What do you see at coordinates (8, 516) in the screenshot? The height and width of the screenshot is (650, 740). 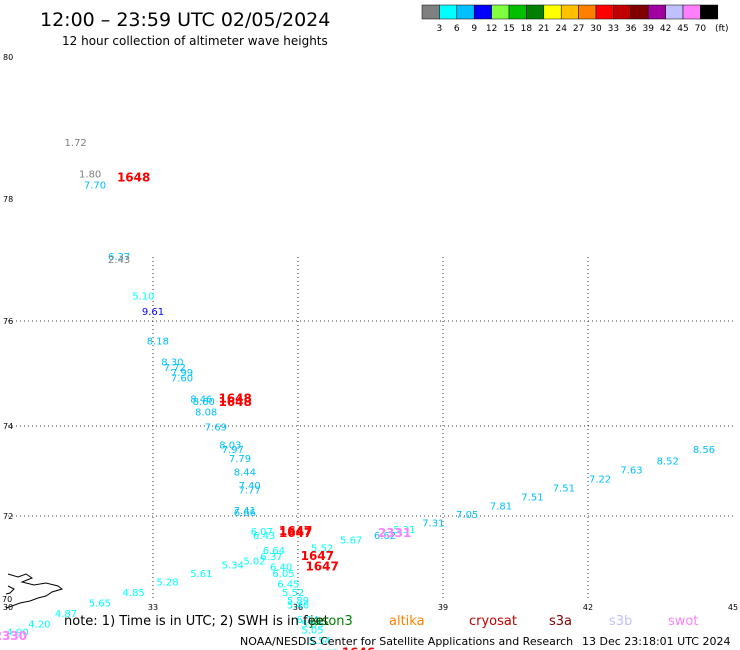 I see `y-tick-label: 72` at bounding box center [8, 516].